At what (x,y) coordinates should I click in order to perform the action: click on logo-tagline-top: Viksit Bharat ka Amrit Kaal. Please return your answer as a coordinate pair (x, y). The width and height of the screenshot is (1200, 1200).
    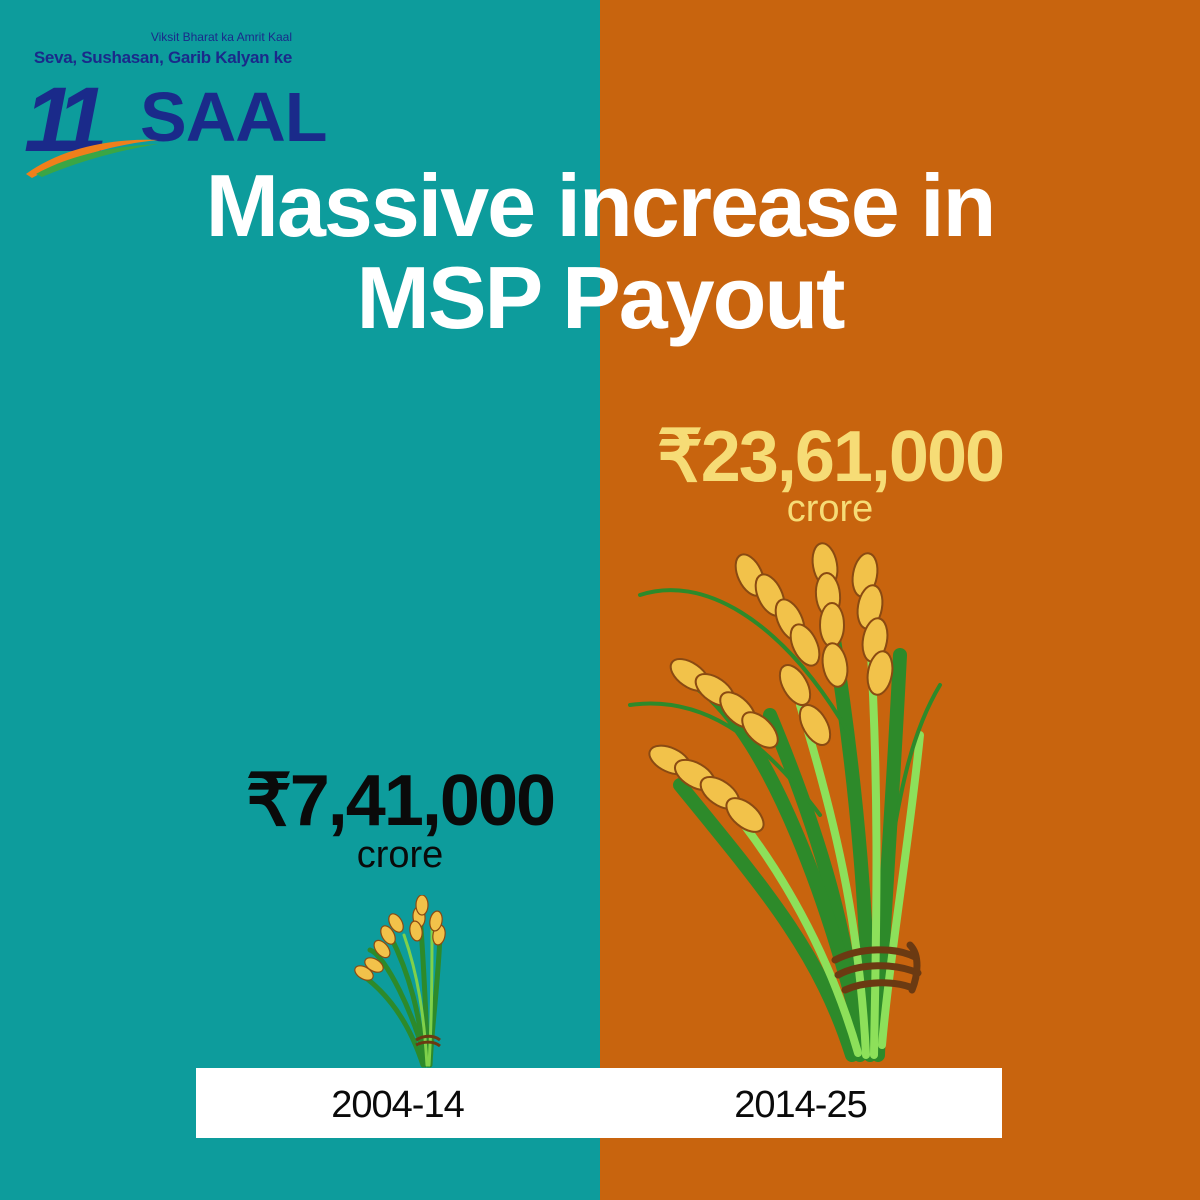
    Looking at the image, I should click on (221, 37).